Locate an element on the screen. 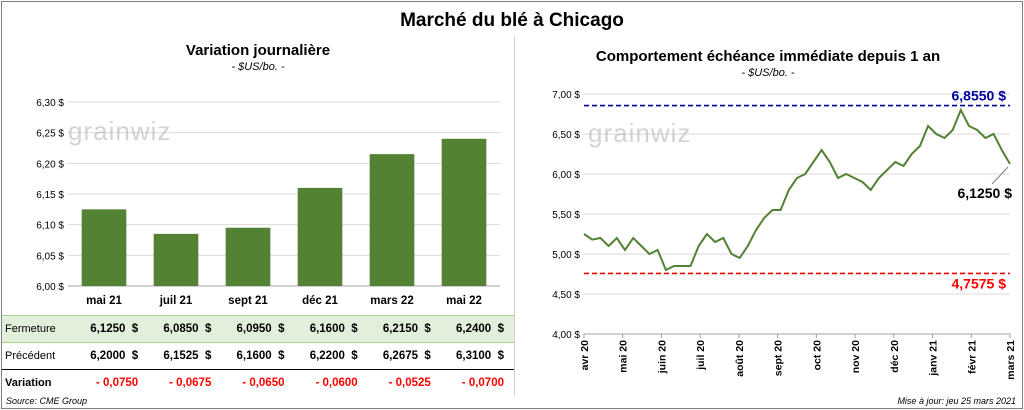 This screenshot has width=1024, height=410. line-x-tick-label: mai 20 is located at coordinates (624, 356).